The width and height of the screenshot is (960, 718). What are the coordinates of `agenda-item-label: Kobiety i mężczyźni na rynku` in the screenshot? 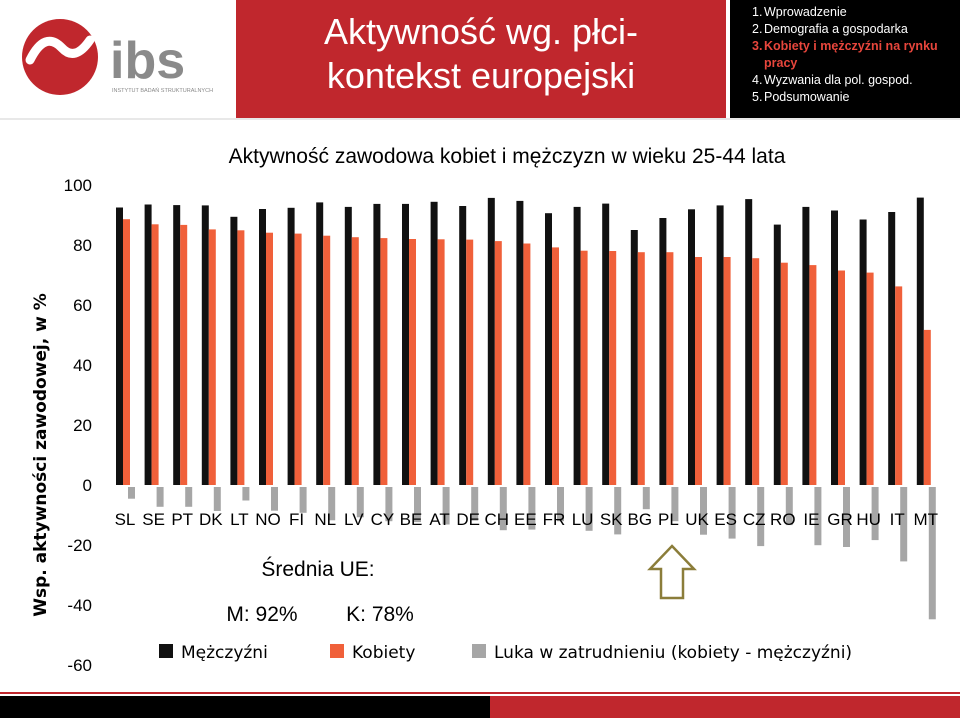 It's located at (851, 46).